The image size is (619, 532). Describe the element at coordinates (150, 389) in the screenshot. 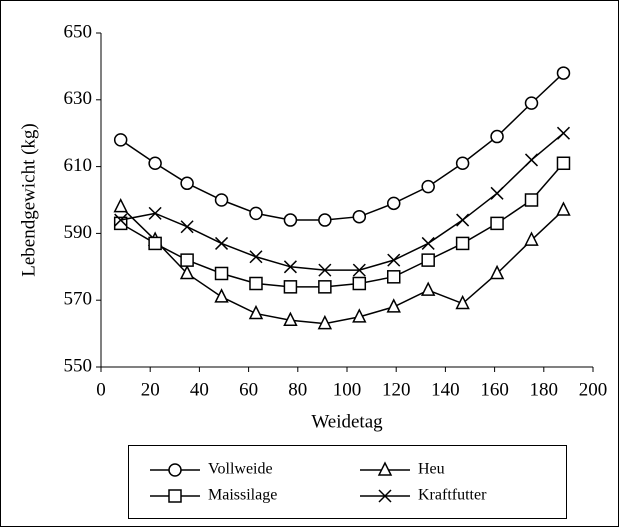

I see `x-tick-label: 20` at that location.